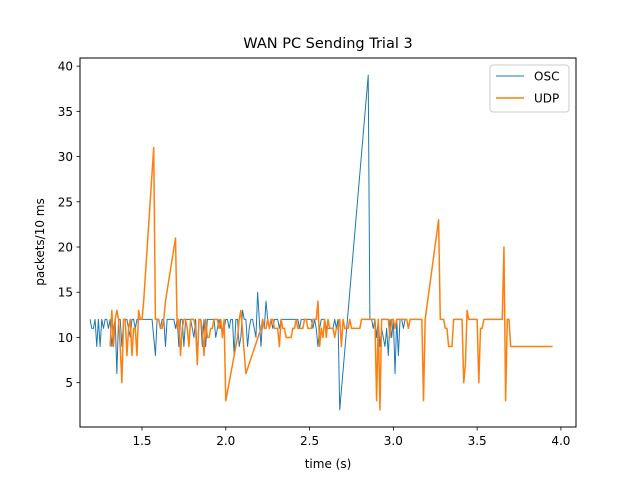  What do you see at coordinates (65, 248) in the screenshot?
I see `y-tick-label: 20` at bounding box center [65, 248].